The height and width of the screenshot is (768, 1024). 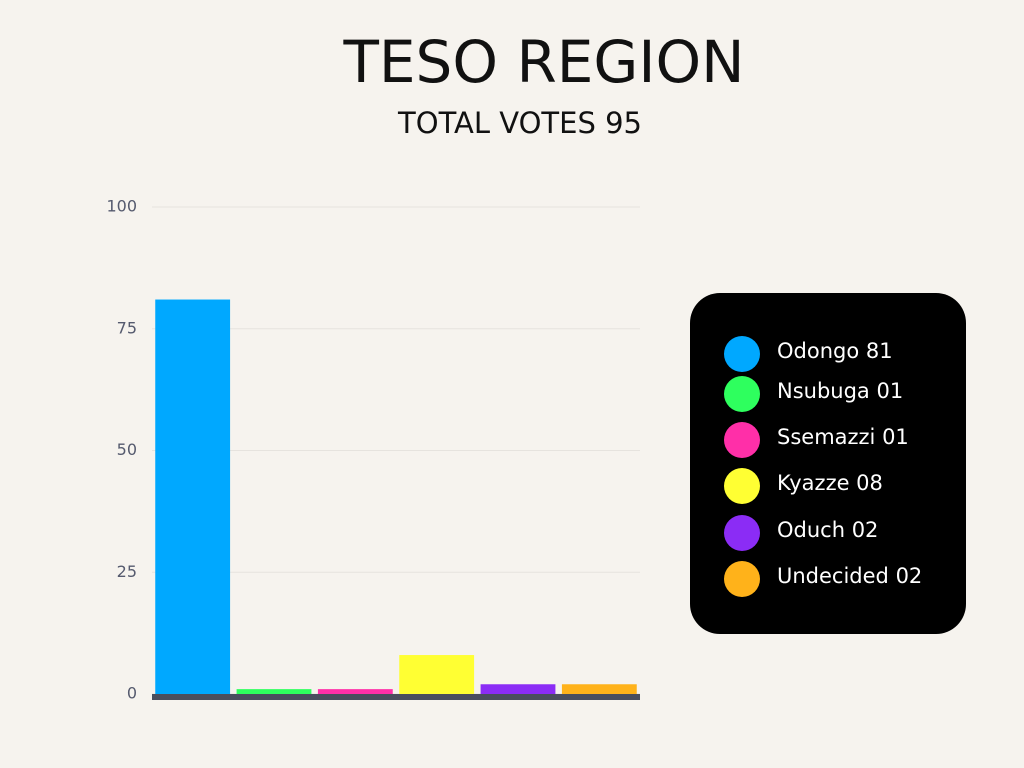 What do you see at coordinates (849, 576) in the screenshot?
I see `legend-label: Undecided 02` at bounding box center [849, 576].